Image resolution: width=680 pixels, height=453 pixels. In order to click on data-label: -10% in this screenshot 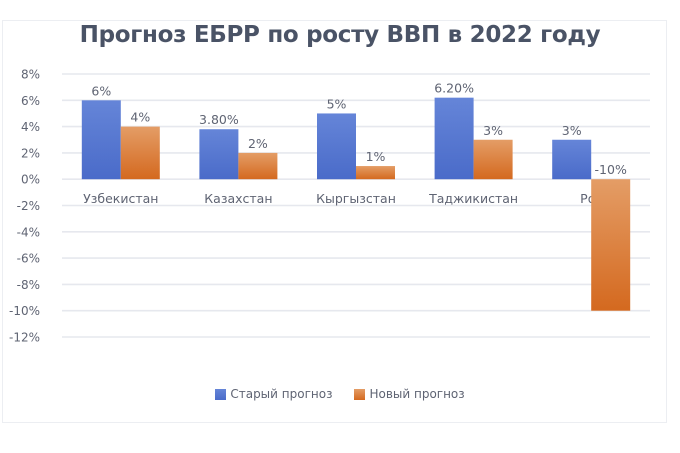, I will do `click(611, 169)`.